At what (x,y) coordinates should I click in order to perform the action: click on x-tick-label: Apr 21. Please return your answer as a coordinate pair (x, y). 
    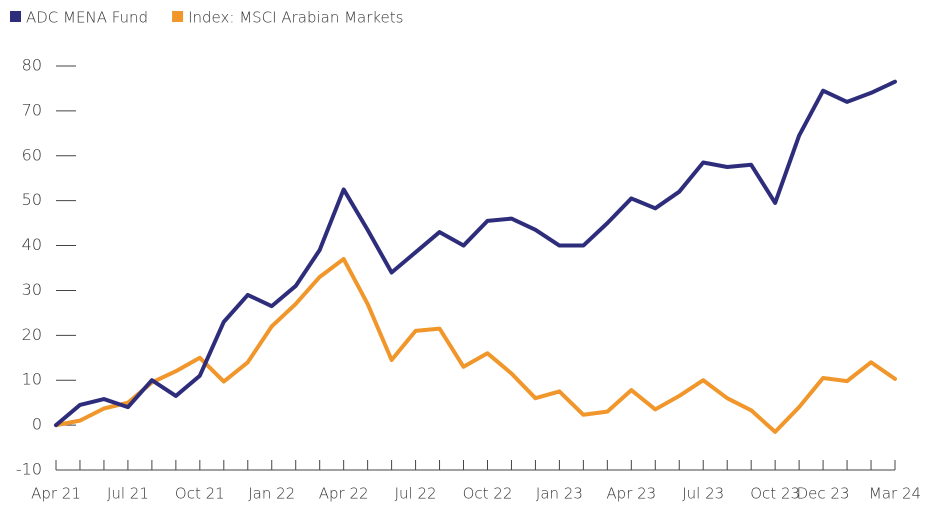
    Looking at the image, I should click on (56, 494).